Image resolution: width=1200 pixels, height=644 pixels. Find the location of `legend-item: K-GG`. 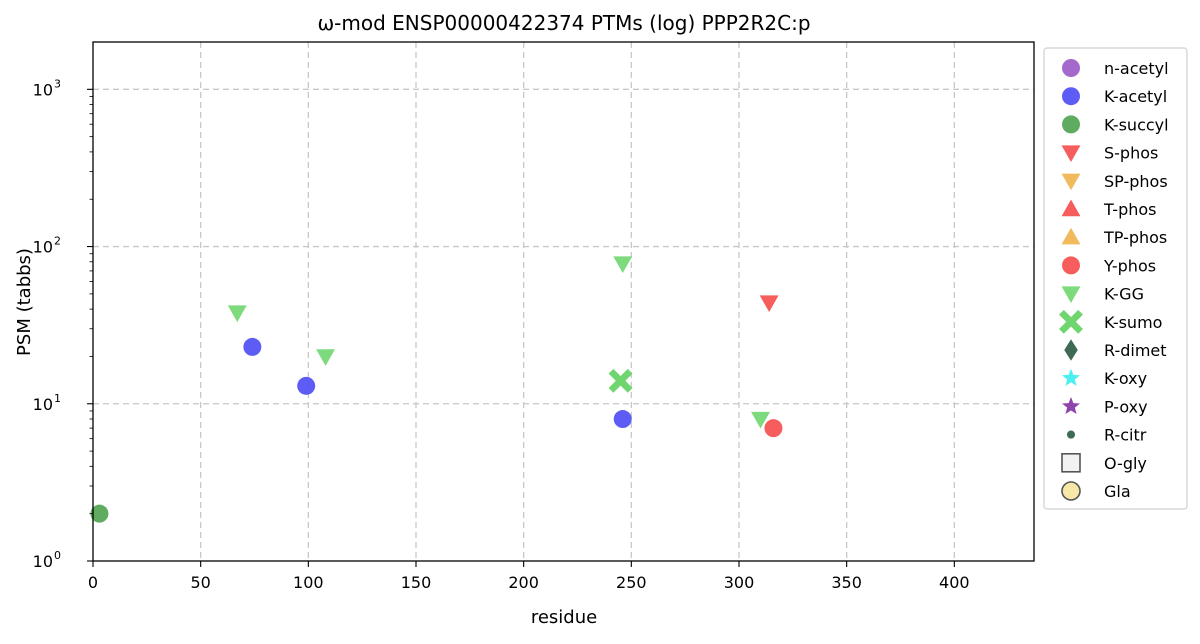

legend-item: K-GG is located at coordinates (1102, 294).